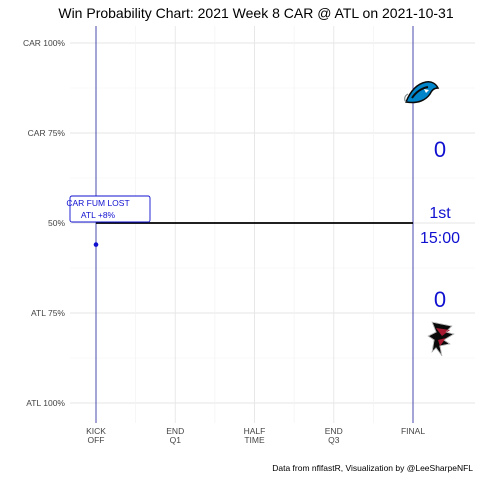 The image size is (480, 480). I want to click on x-tick-label-line2: Q1, so click(176, 440).